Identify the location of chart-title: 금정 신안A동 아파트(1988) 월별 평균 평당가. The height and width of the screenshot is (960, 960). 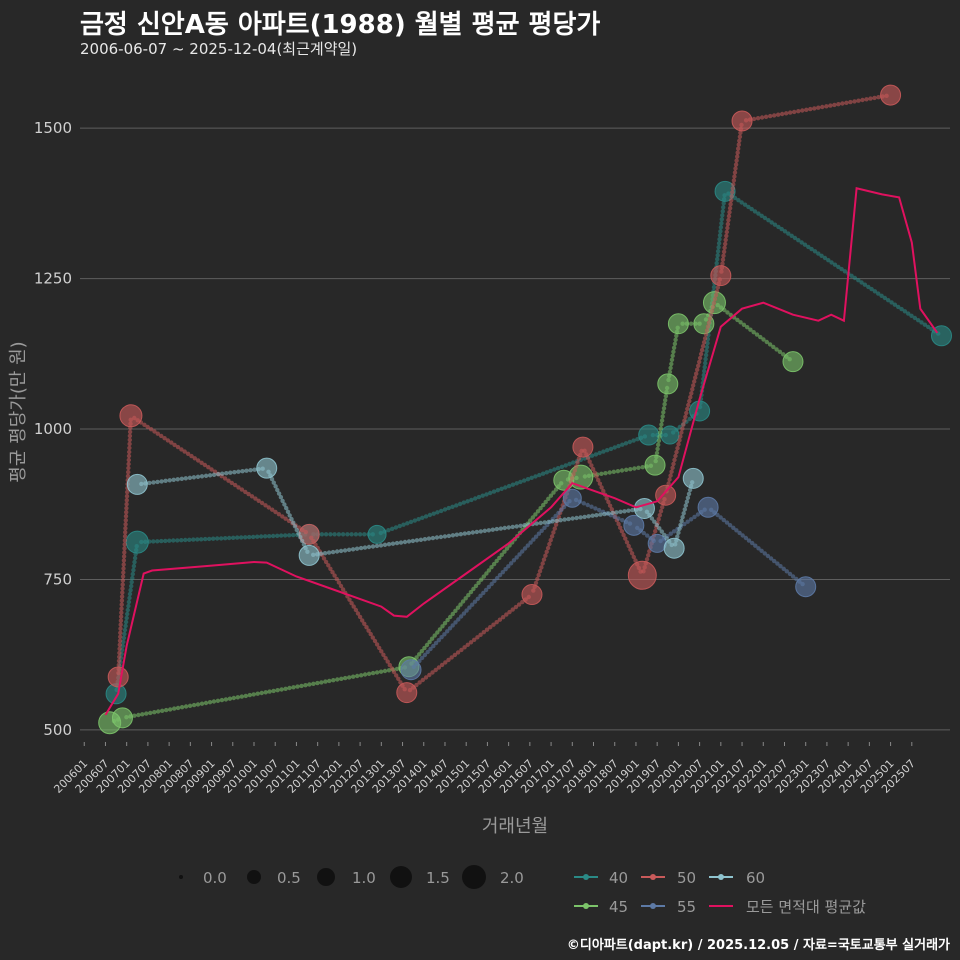
(340, 25).